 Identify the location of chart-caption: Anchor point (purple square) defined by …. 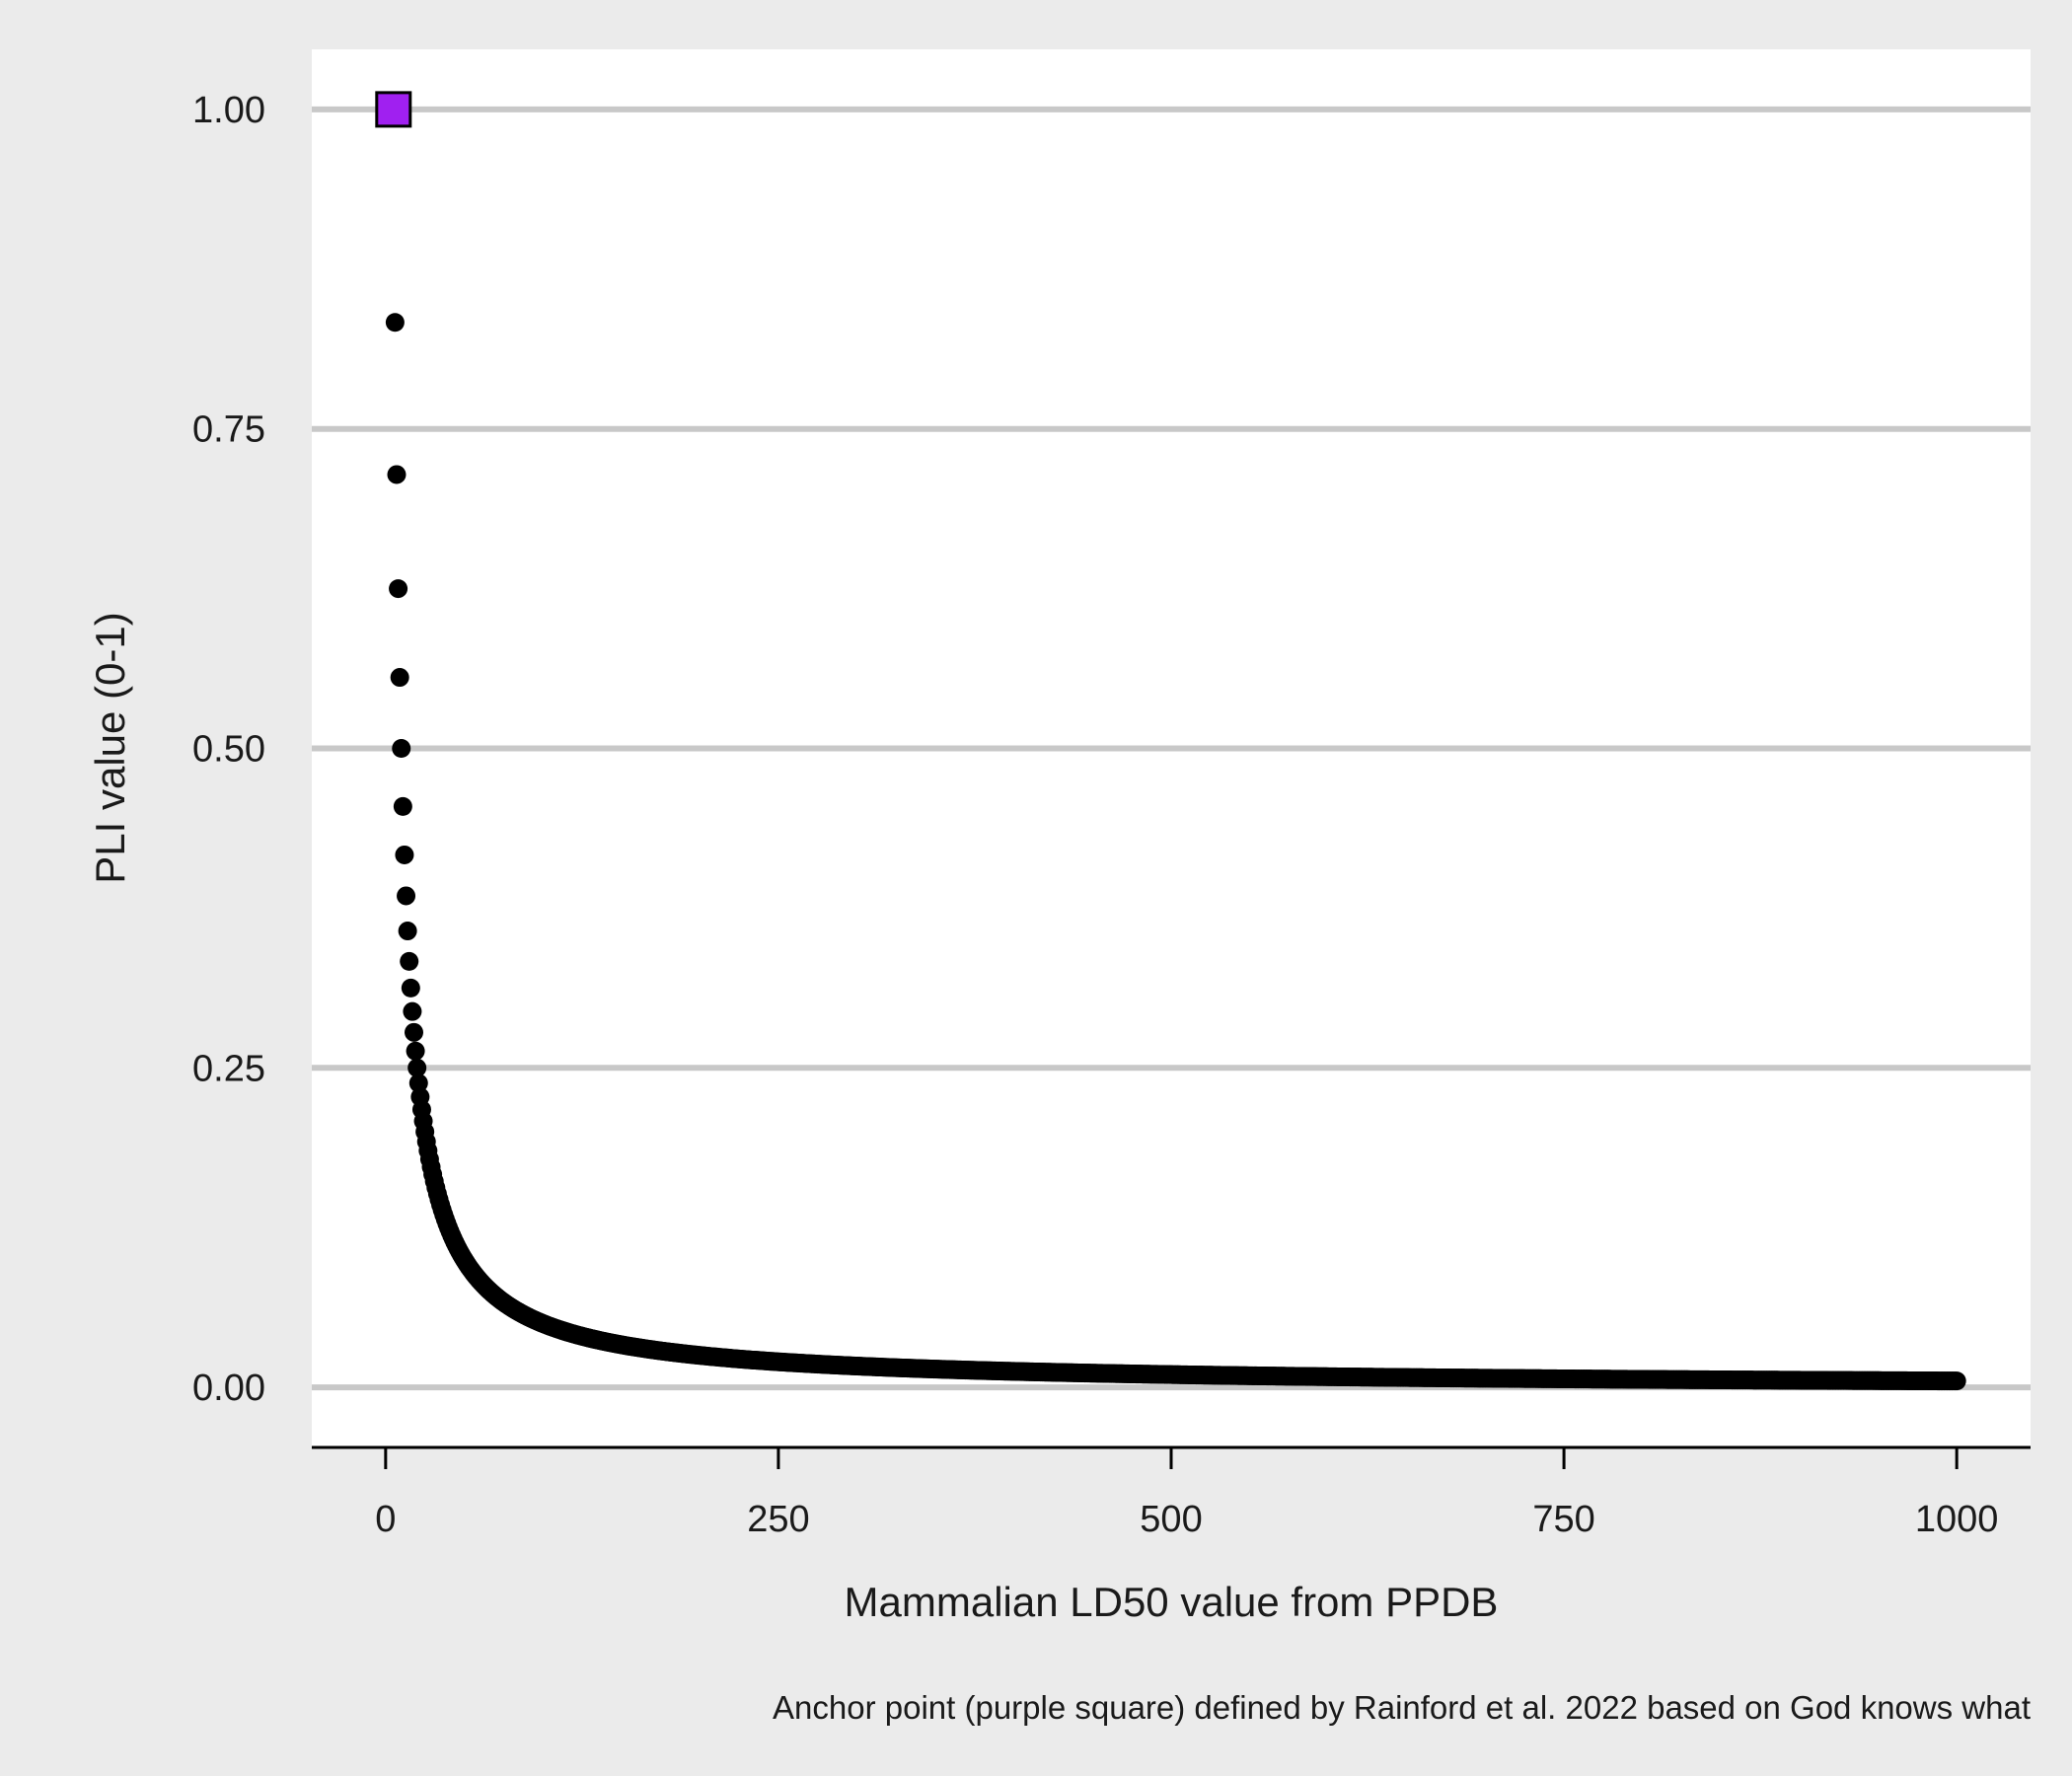
(1402, 1707).